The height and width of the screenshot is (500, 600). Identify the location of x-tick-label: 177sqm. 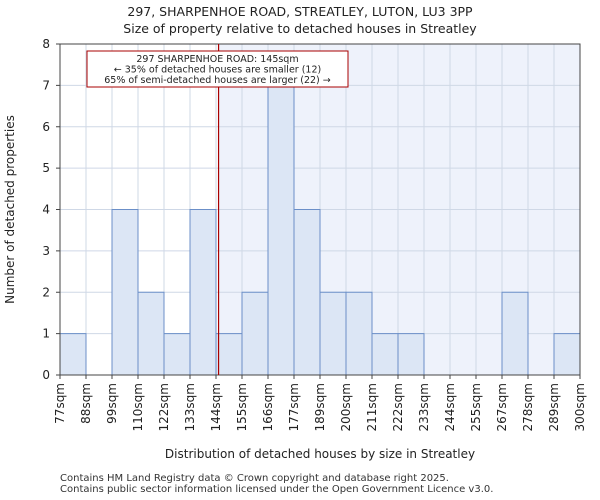
(294, 407).